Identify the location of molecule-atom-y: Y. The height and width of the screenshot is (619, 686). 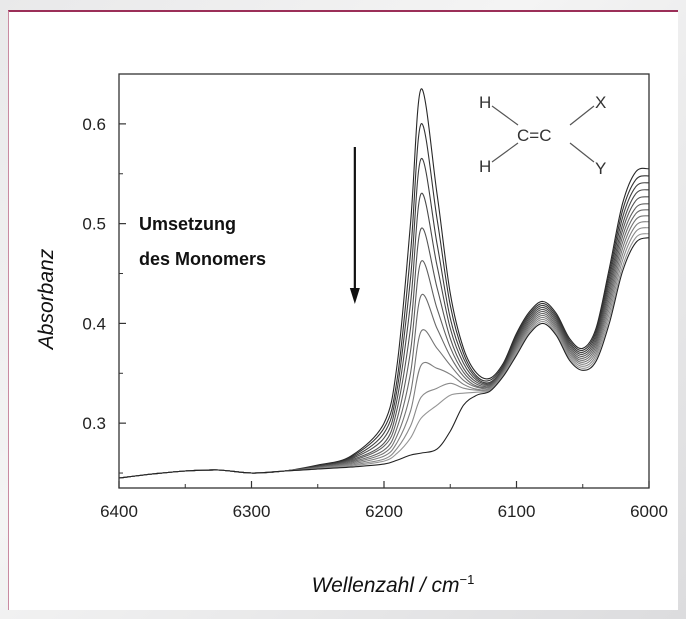
(600, 168).